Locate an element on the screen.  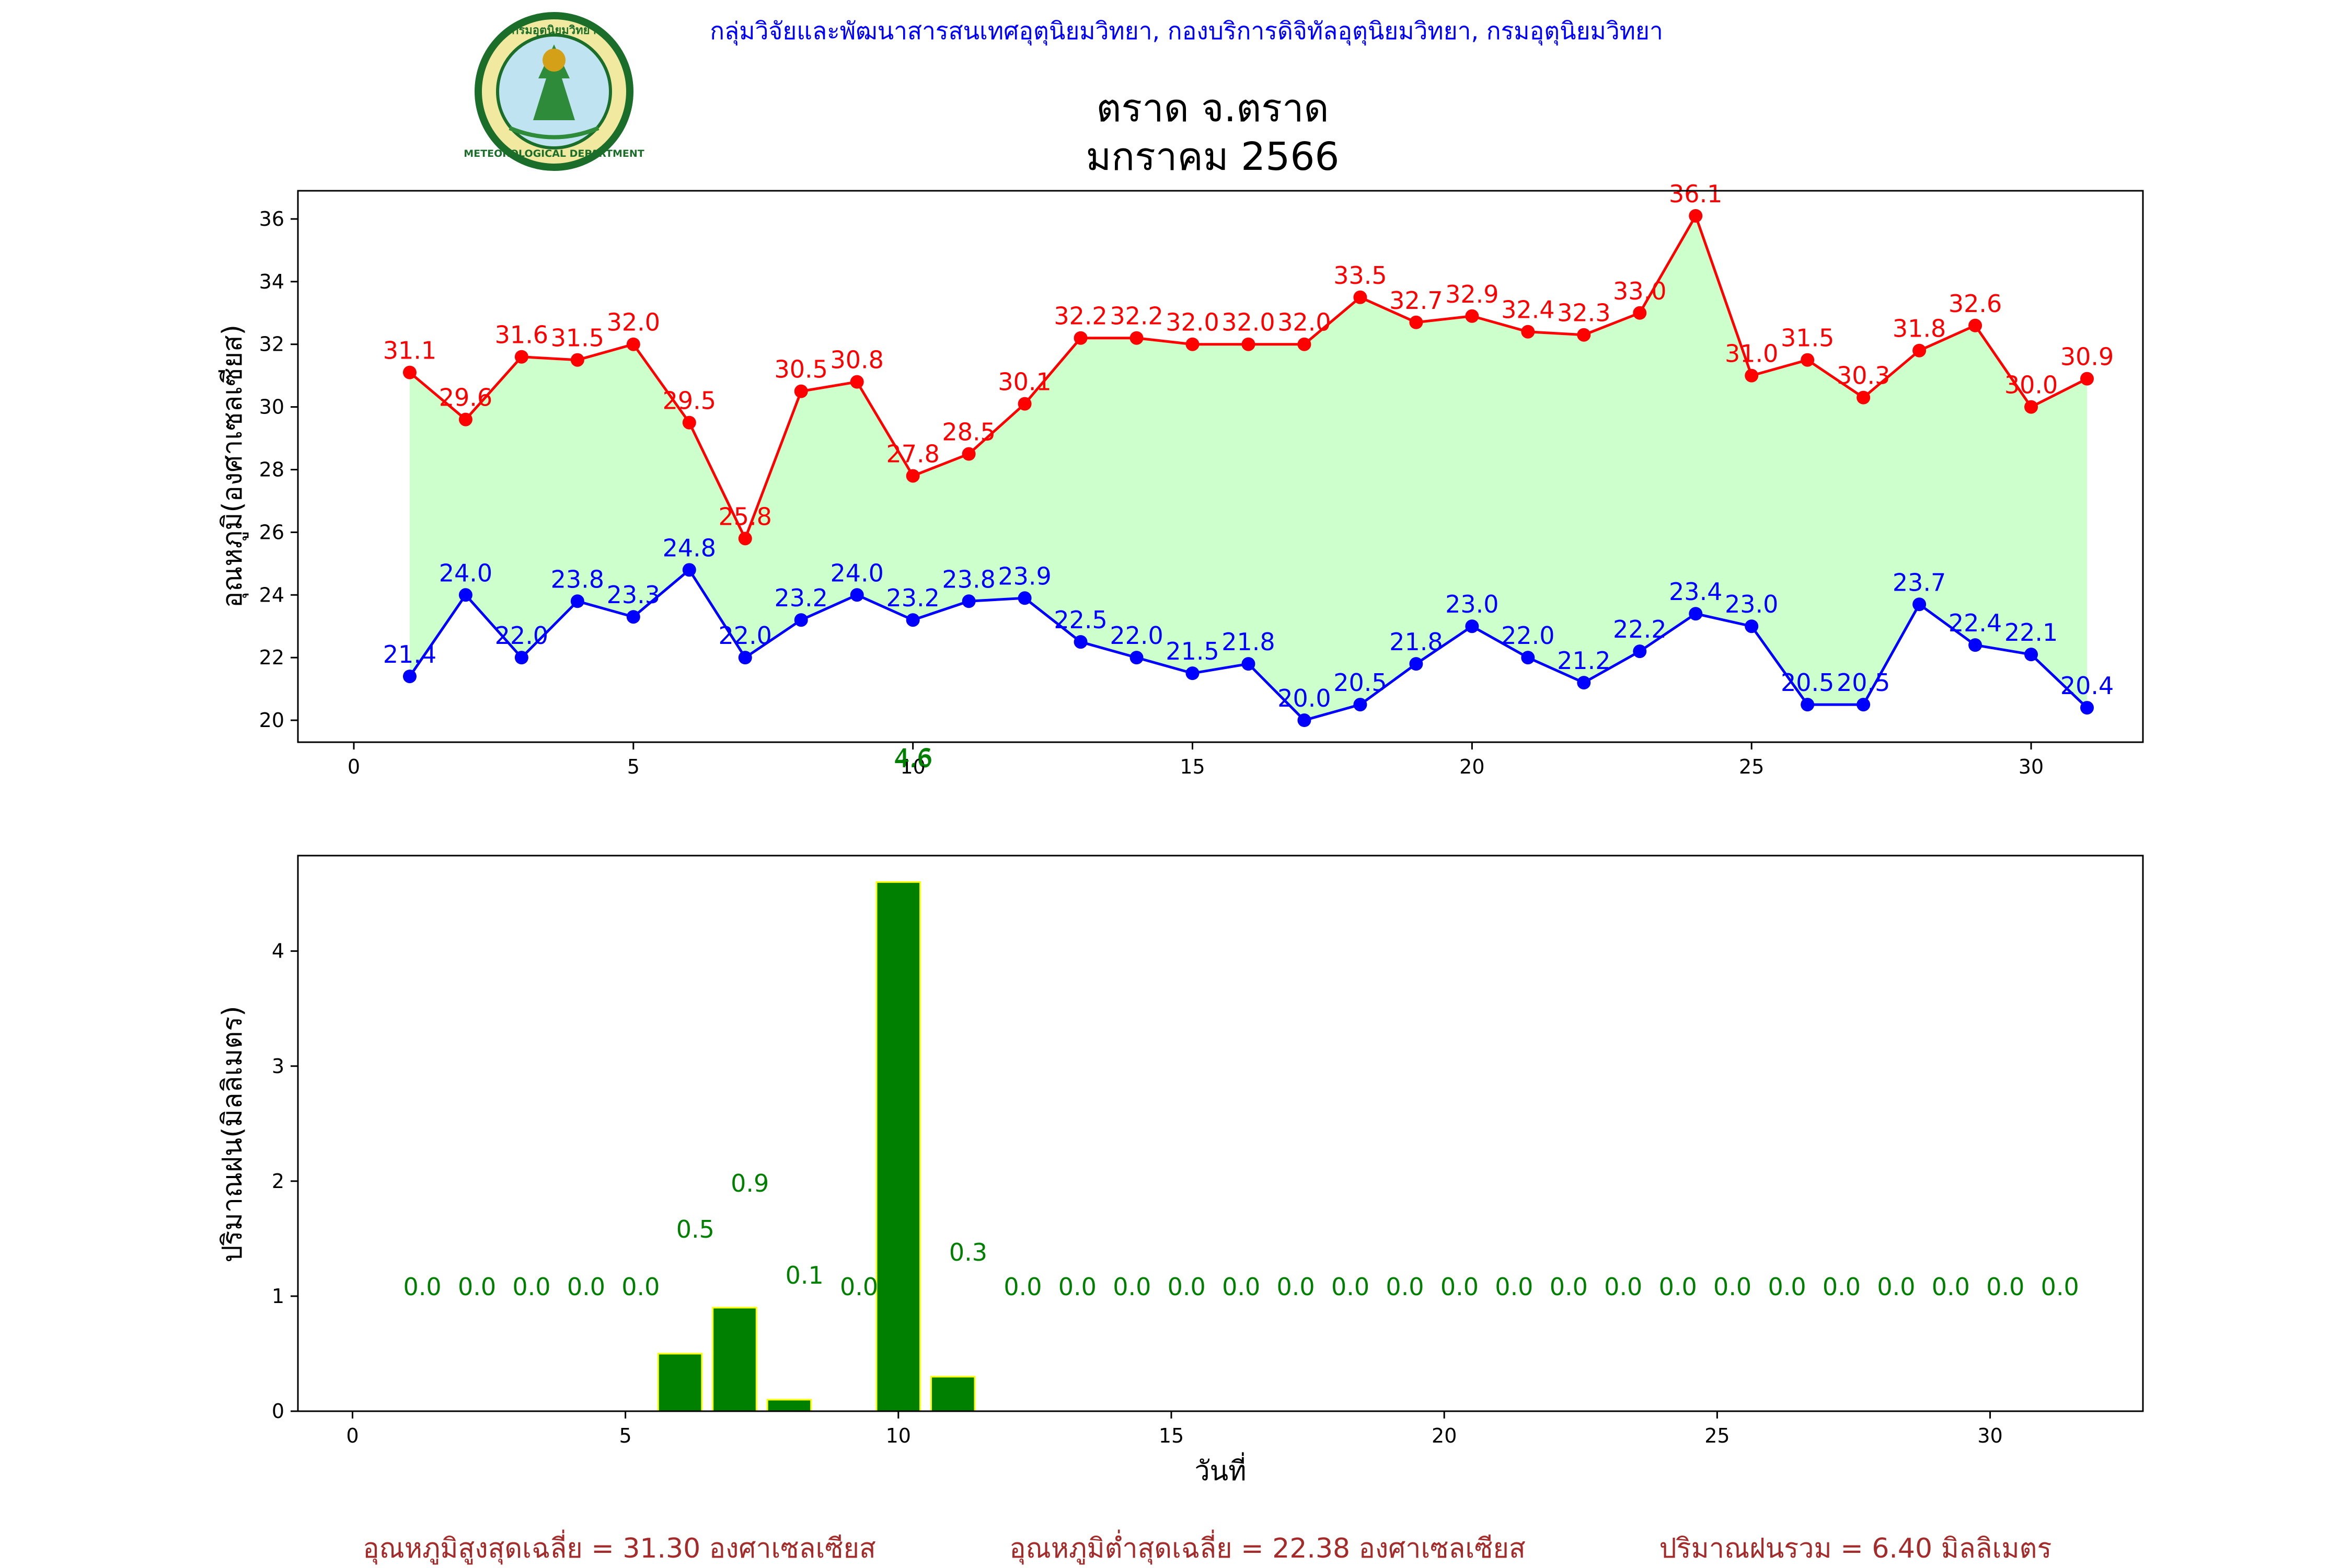
min-temperature-data-label: 20.4 is located at coordinates (2087, 686).